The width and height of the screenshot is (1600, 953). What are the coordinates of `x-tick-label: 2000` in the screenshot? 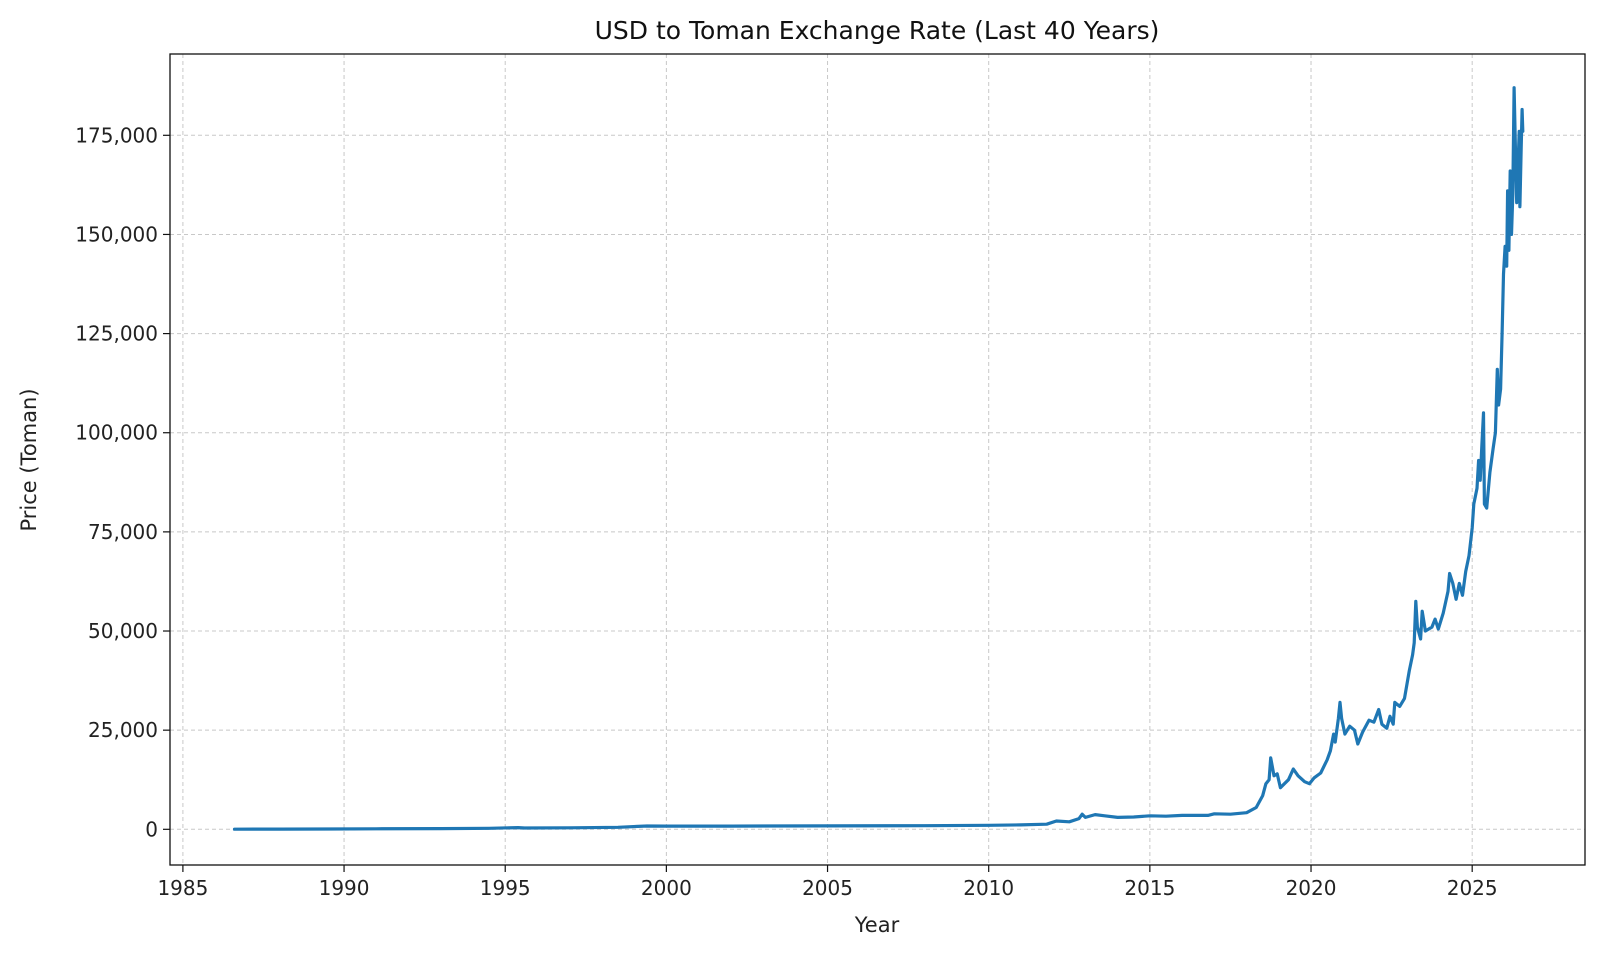 It's located at (666, 888).